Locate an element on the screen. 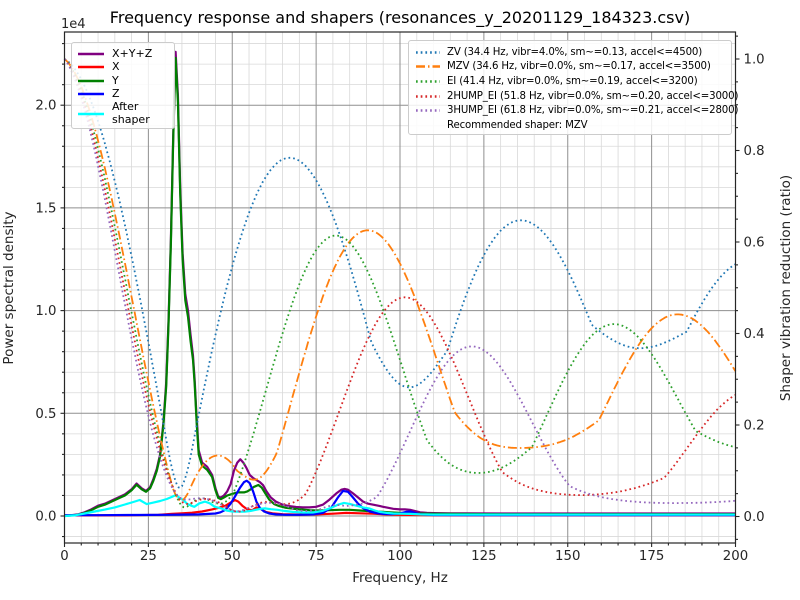 This screenshot has height=600, width=800. svg-text: 2.0 is located at coordinates (45, 106).